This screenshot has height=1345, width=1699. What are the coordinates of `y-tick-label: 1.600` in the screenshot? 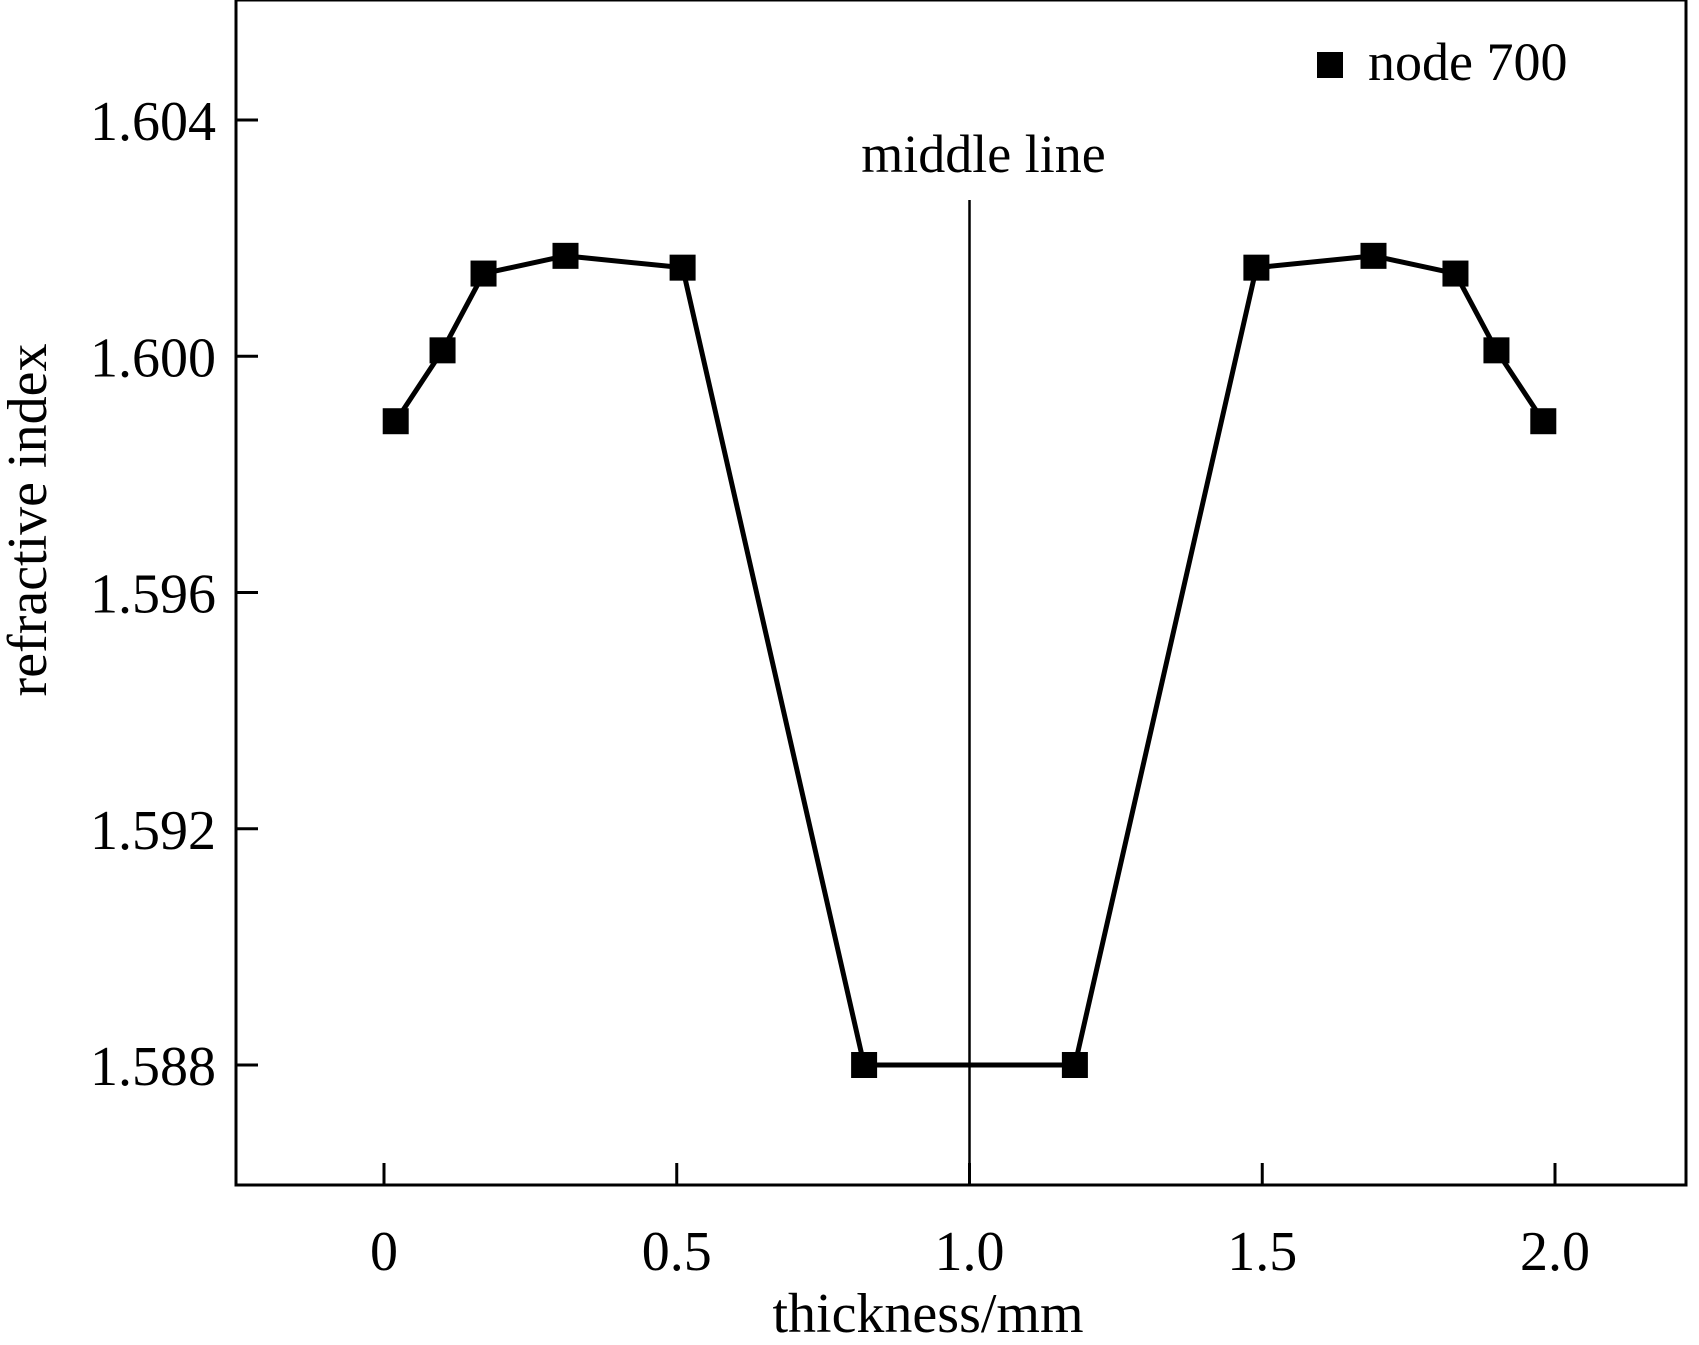 It's located at (153, 358).